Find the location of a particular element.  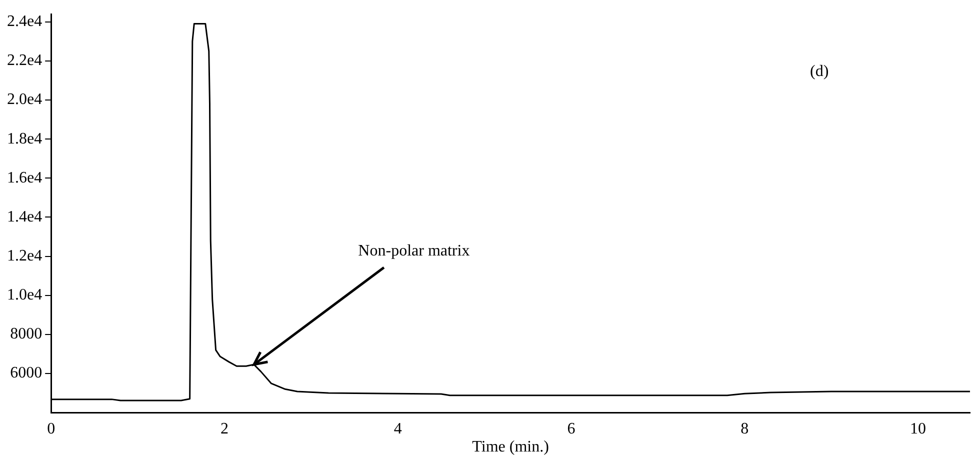

x-tick-label: 8 is located at coordinates (744, 429).